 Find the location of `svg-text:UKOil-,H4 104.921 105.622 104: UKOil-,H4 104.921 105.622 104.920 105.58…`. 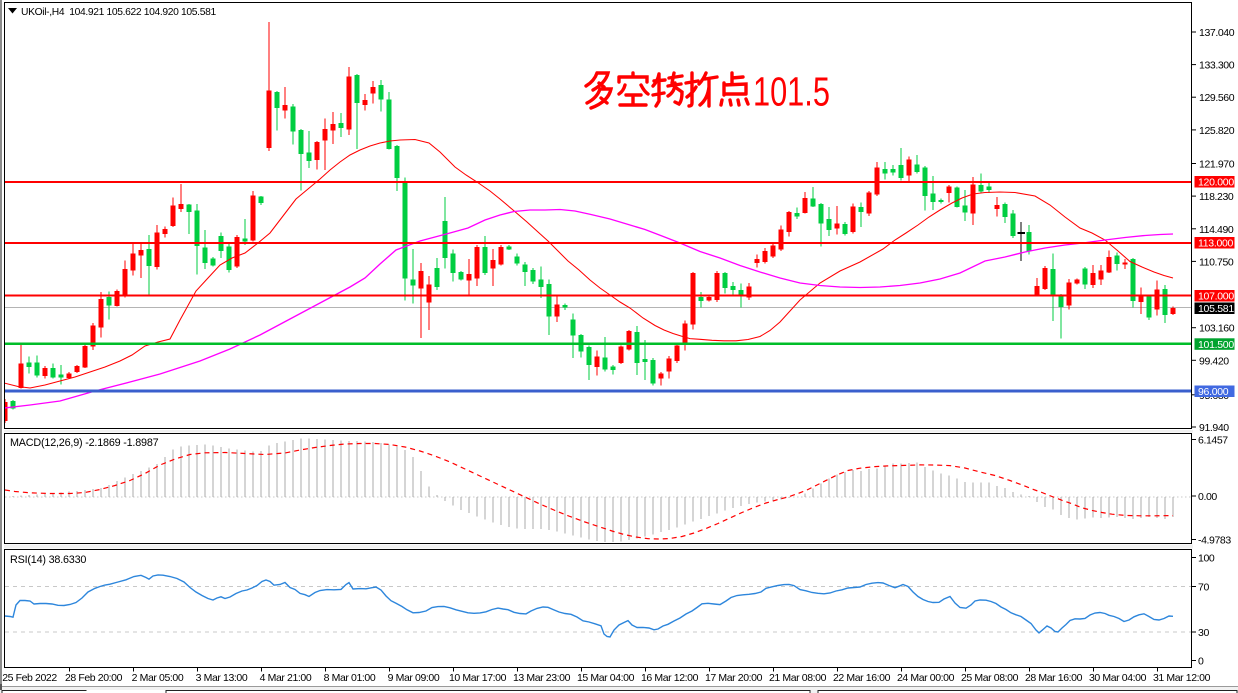

svg-text:UKOil-,H4 104.921 105.622 104: UKOil-,H4 104.921 105.622 104.920 105.58… is located at coordinates (118, 12).